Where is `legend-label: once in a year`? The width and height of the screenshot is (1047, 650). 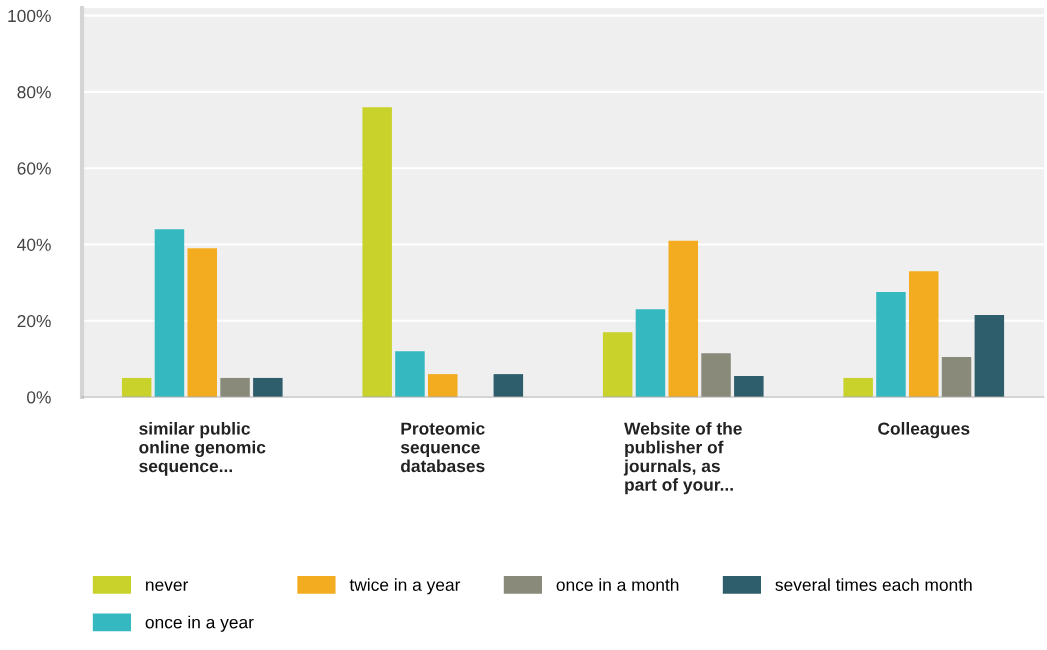
legend-label: once in a year is located at coordinates (199, 623).